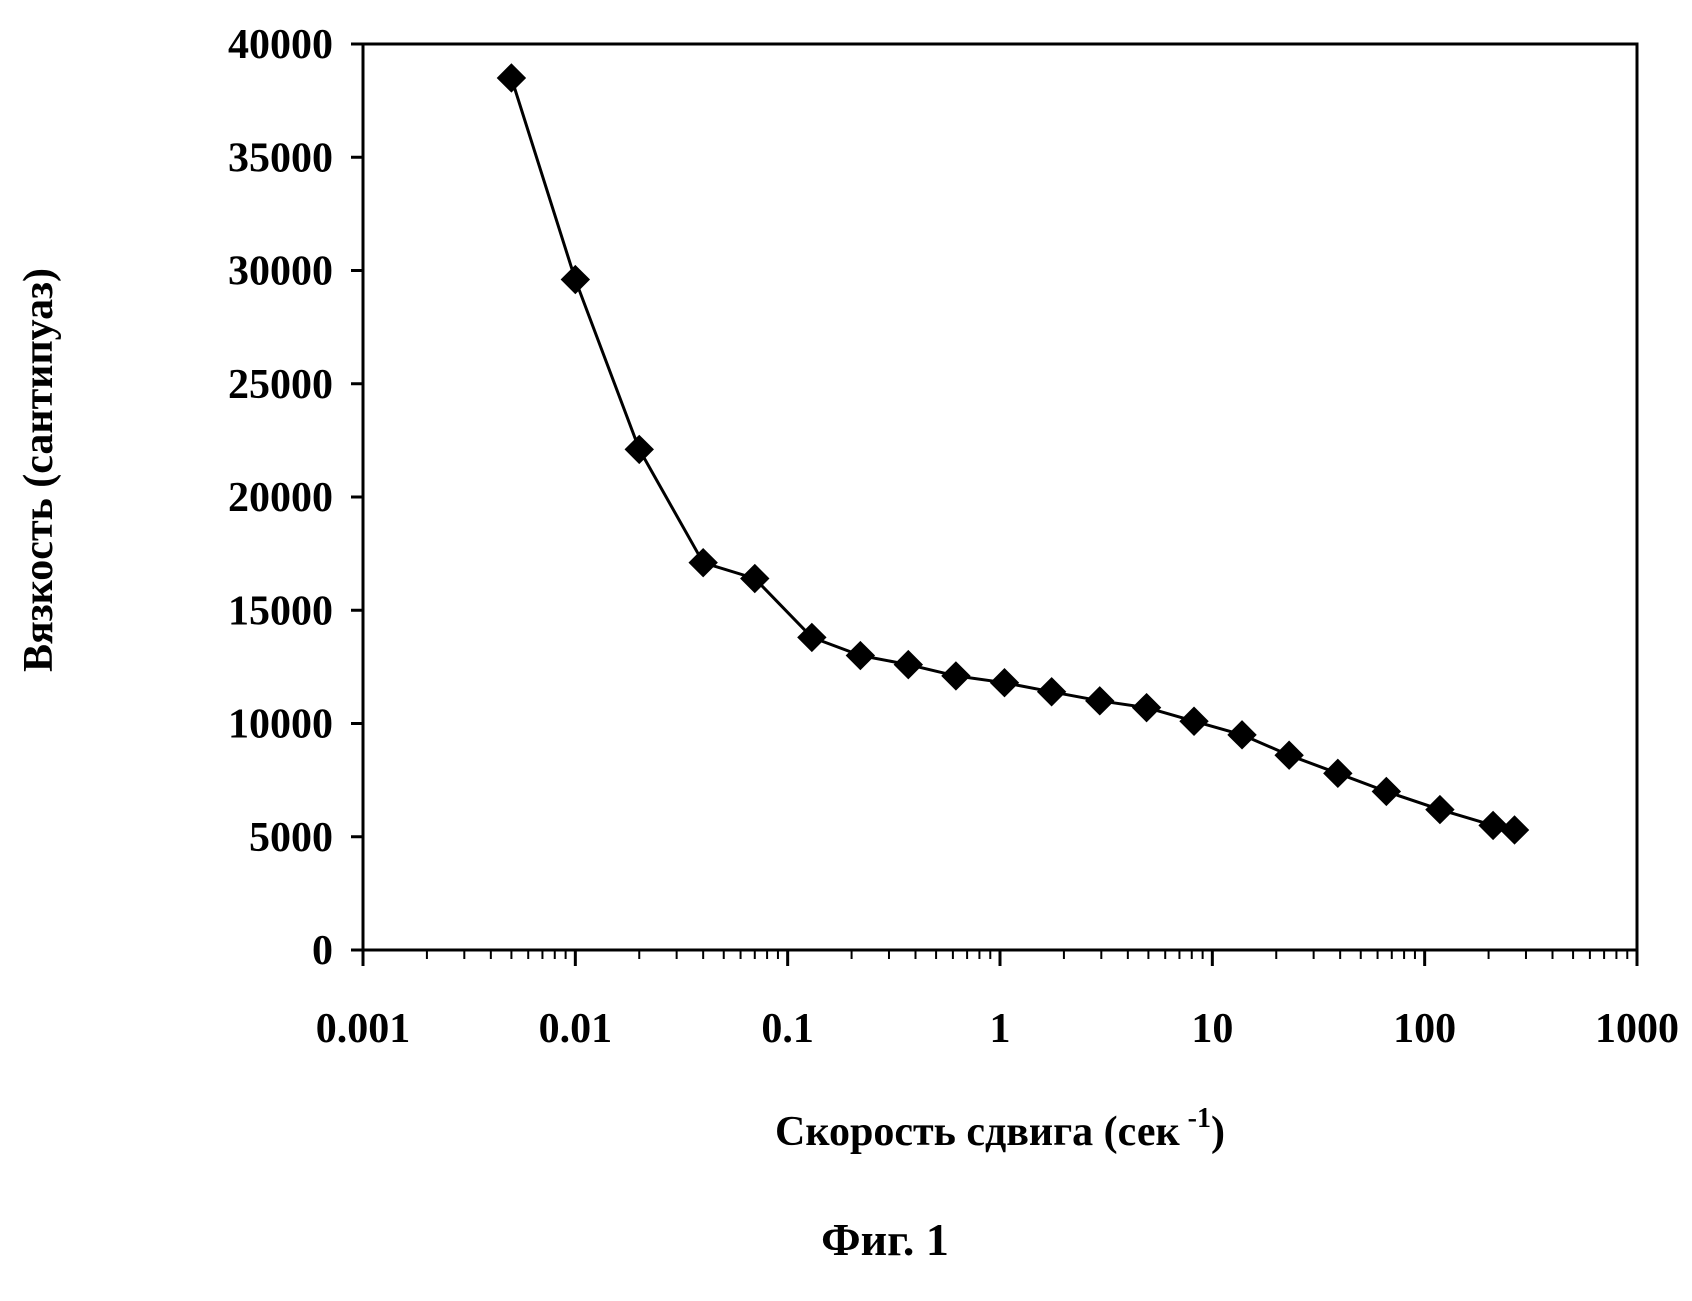 The height and width of the screenshot is (1301, 1692). Describe the element at coordinates (885, 1239) in the screenshot. I see `figure-caption: Фиг. 1` at that location.